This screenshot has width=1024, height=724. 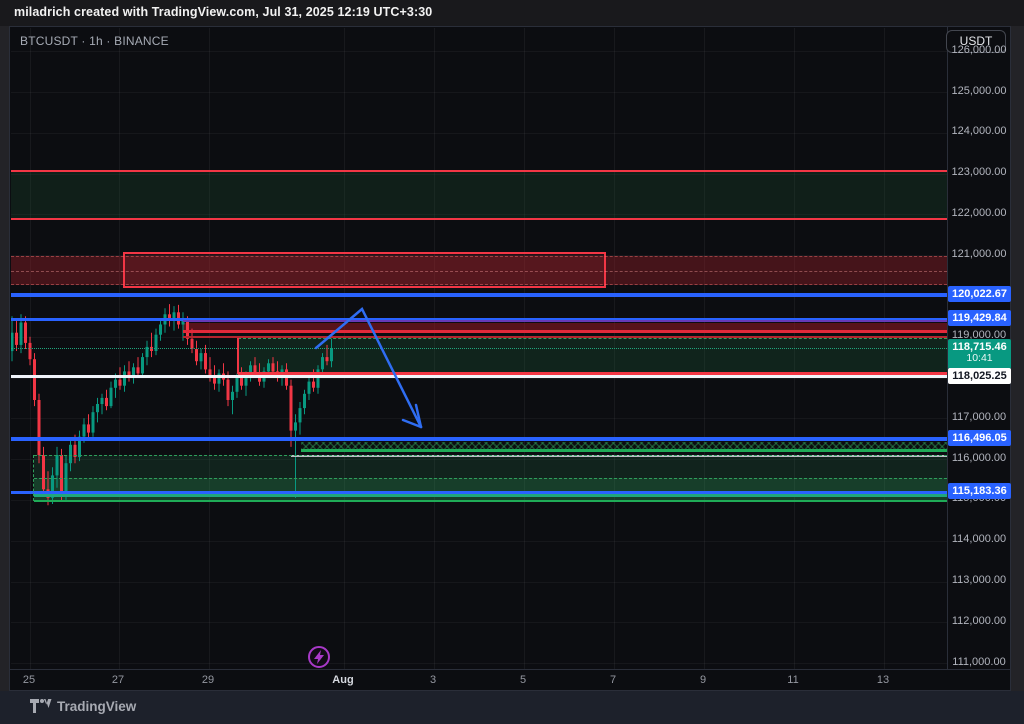 I want to click on hatched-band, so click(x=624, y=446).